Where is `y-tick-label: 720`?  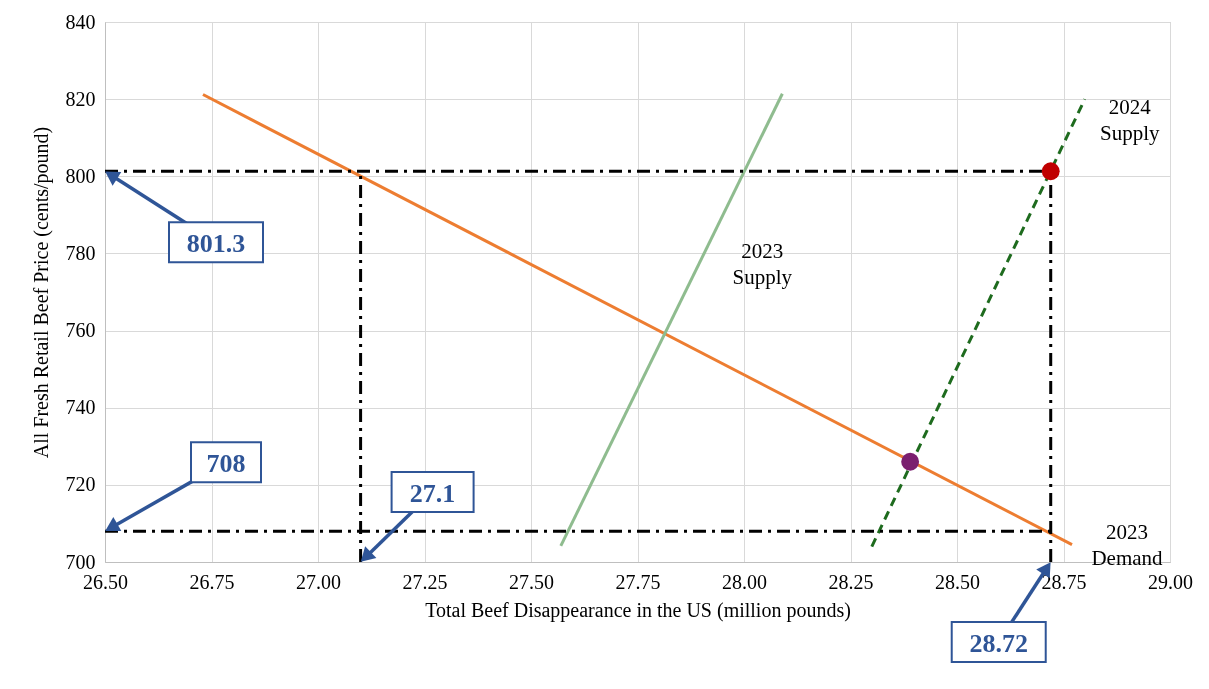
y-tick-label: 720 is located at coordinates (80, 484).